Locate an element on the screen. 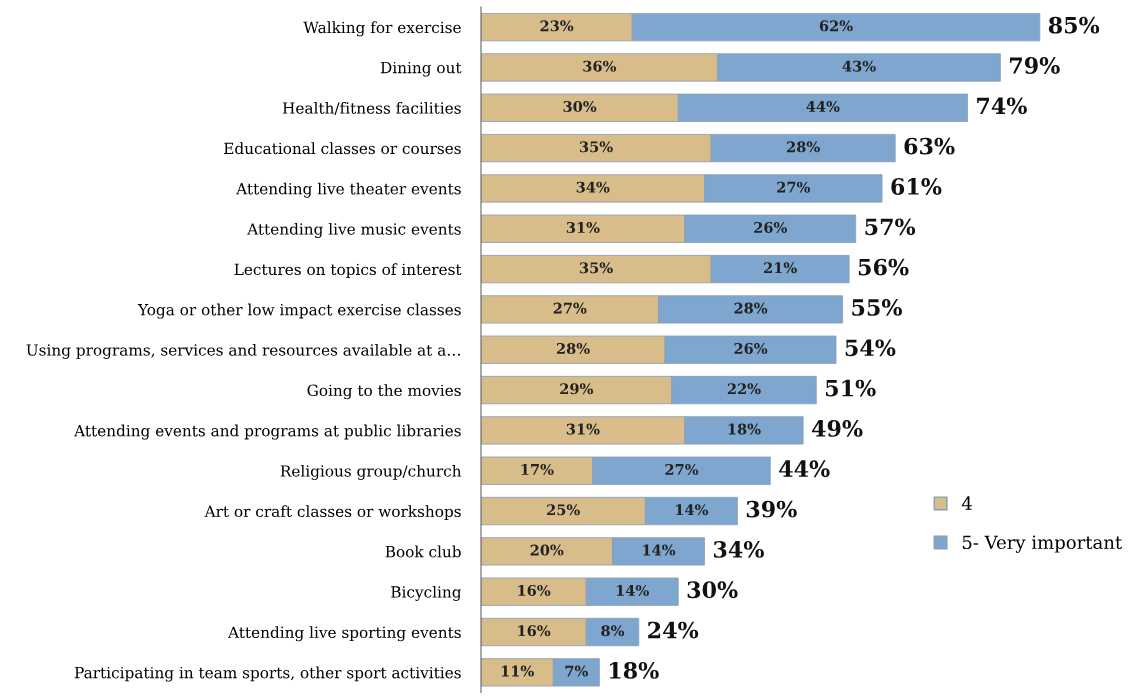  data-label: 34% is located at coordinates (593, 187).